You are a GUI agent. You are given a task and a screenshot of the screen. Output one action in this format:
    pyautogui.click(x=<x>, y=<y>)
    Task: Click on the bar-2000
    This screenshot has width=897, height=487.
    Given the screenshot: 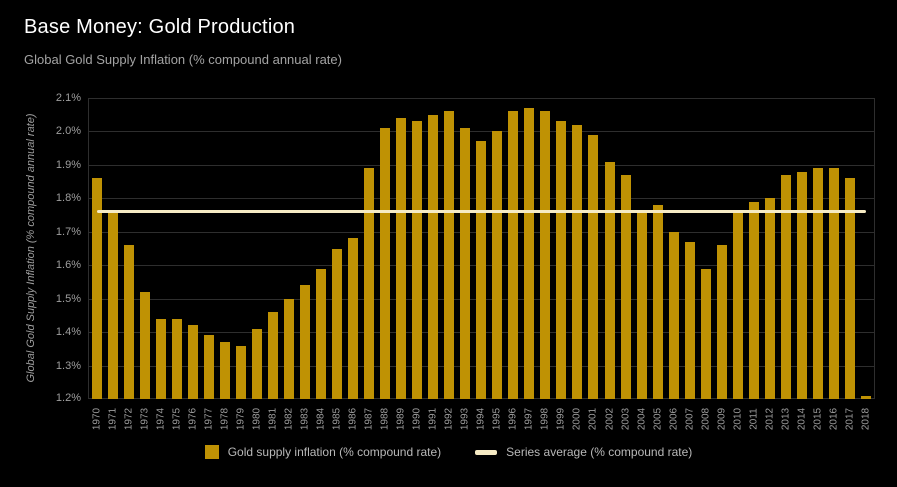 What is the action you would take?
    pyautogui.click(x=577, y=261)
    